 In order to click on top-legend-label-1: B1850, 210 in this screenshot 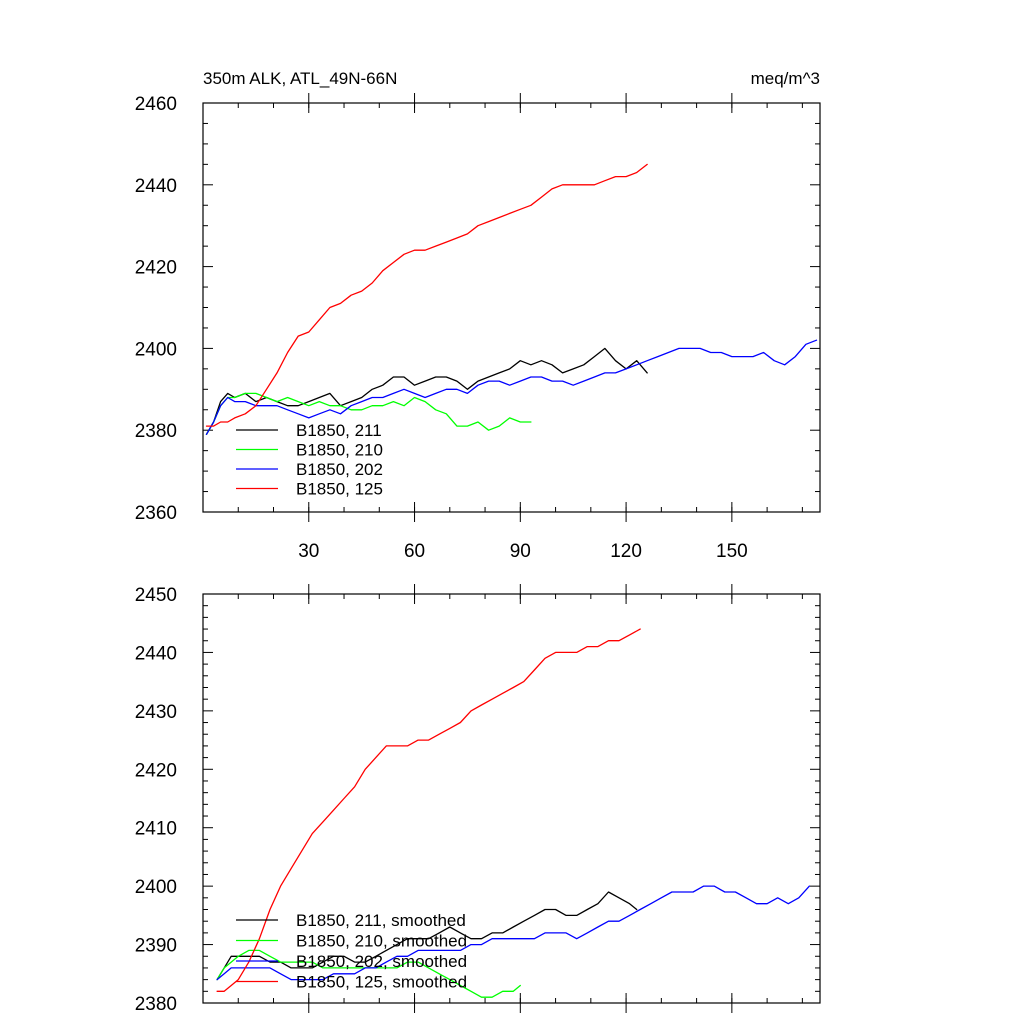, I will do `click(339, 450)`.